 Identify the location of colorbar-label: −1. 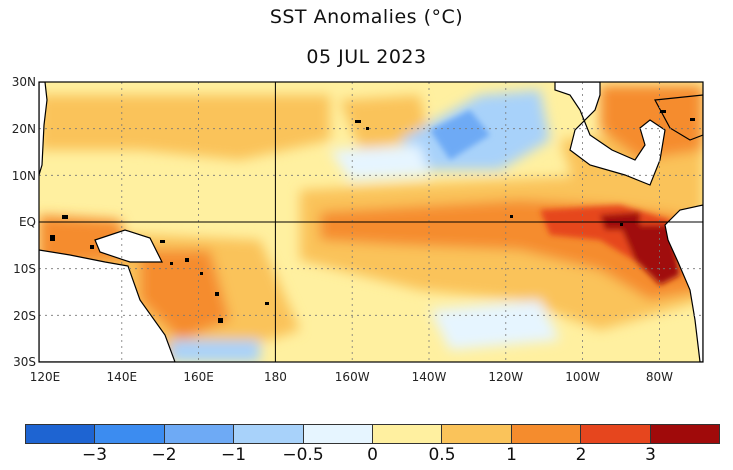
(233, 455).